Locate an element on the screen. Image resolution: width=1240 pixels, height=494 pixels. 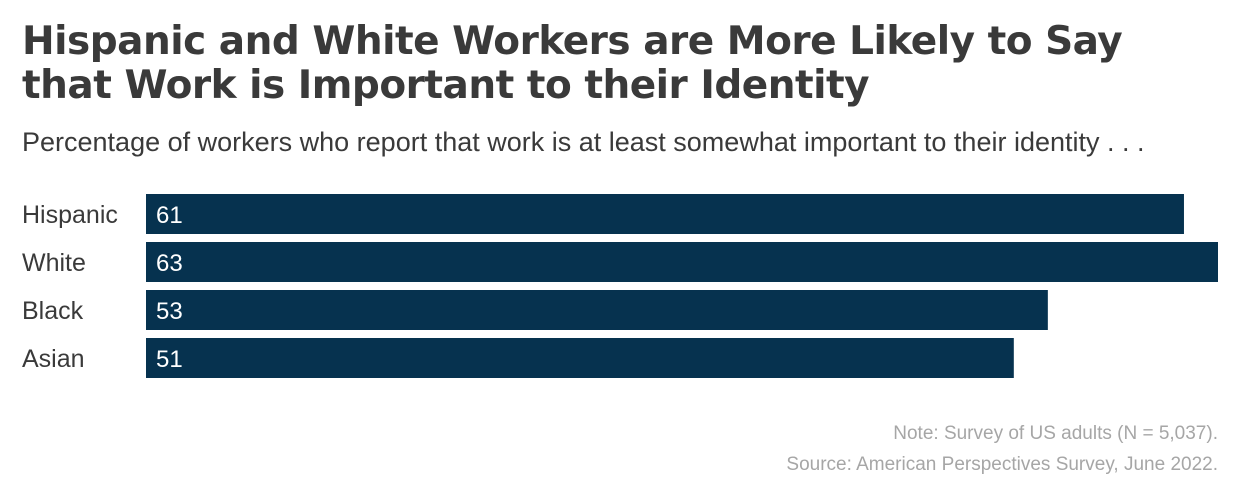
value-label-asian: 51 is located at coordinates (169, 359).